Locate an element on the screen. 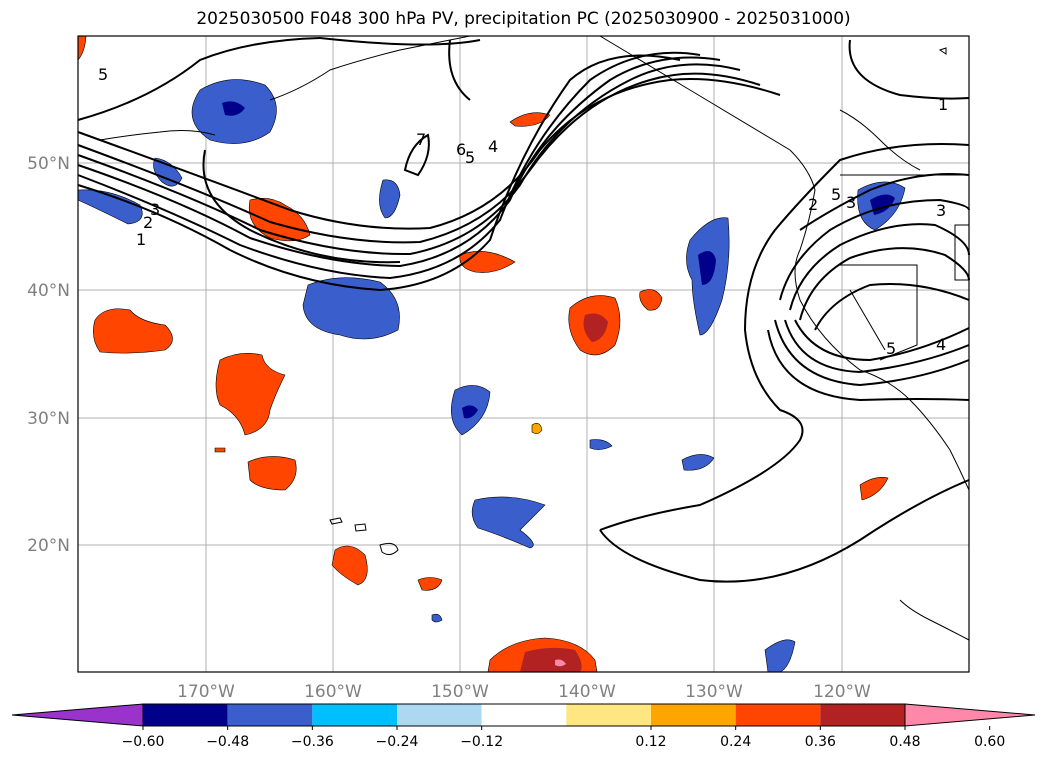  colorbar-extend-high is located at coordinates (970, 715).